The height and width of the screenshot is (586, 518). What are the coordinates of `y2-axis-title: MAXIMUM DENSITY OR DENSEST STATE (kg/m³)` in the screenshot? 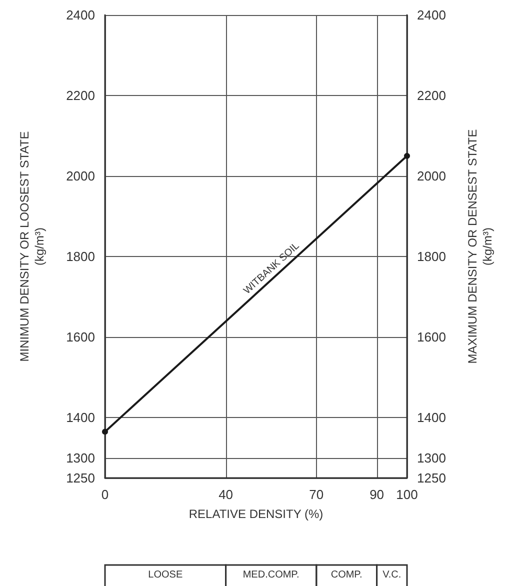 It's located at (480, 246).